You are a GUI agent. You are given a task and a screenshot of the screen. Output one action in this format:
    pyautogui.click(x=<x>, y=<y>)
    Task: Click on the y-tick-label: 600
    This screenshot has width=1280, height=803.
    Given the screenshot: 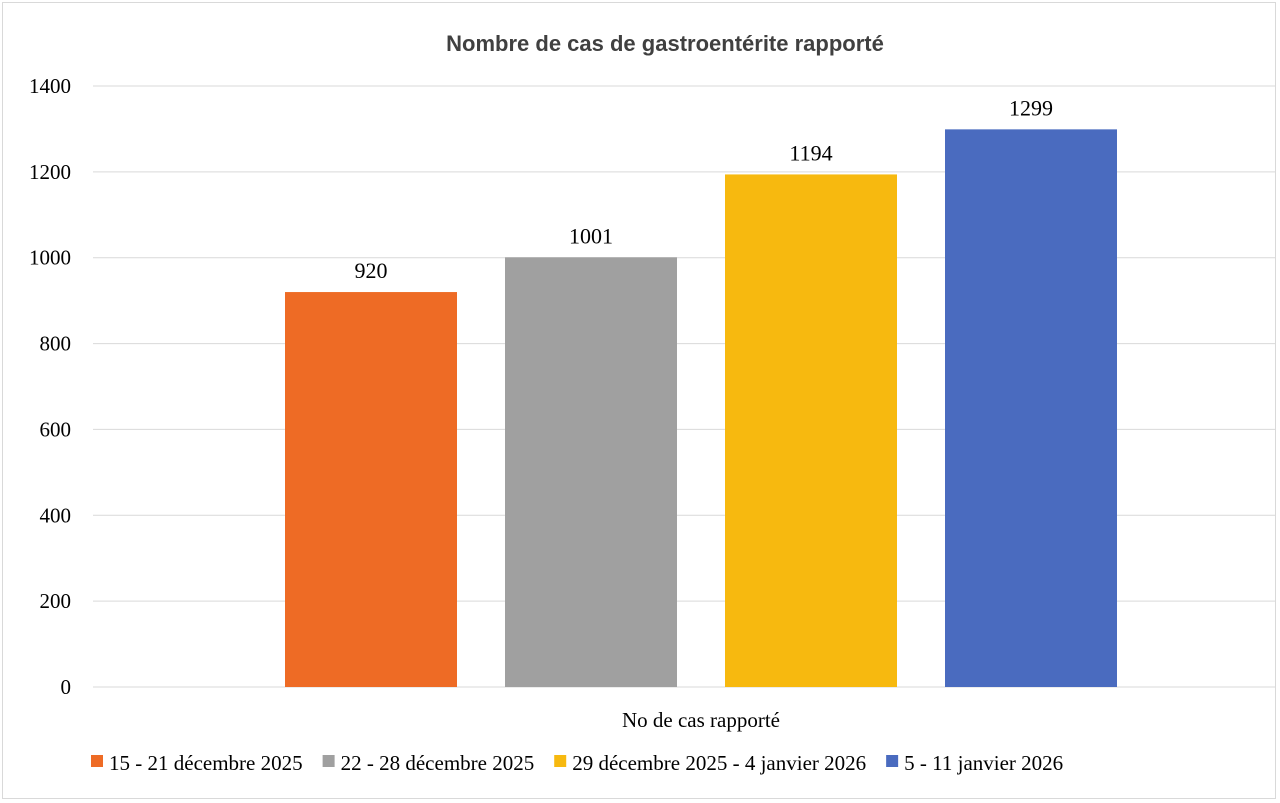 What is the action you would take?
    pyautogui.click(x=56, y=429)
    